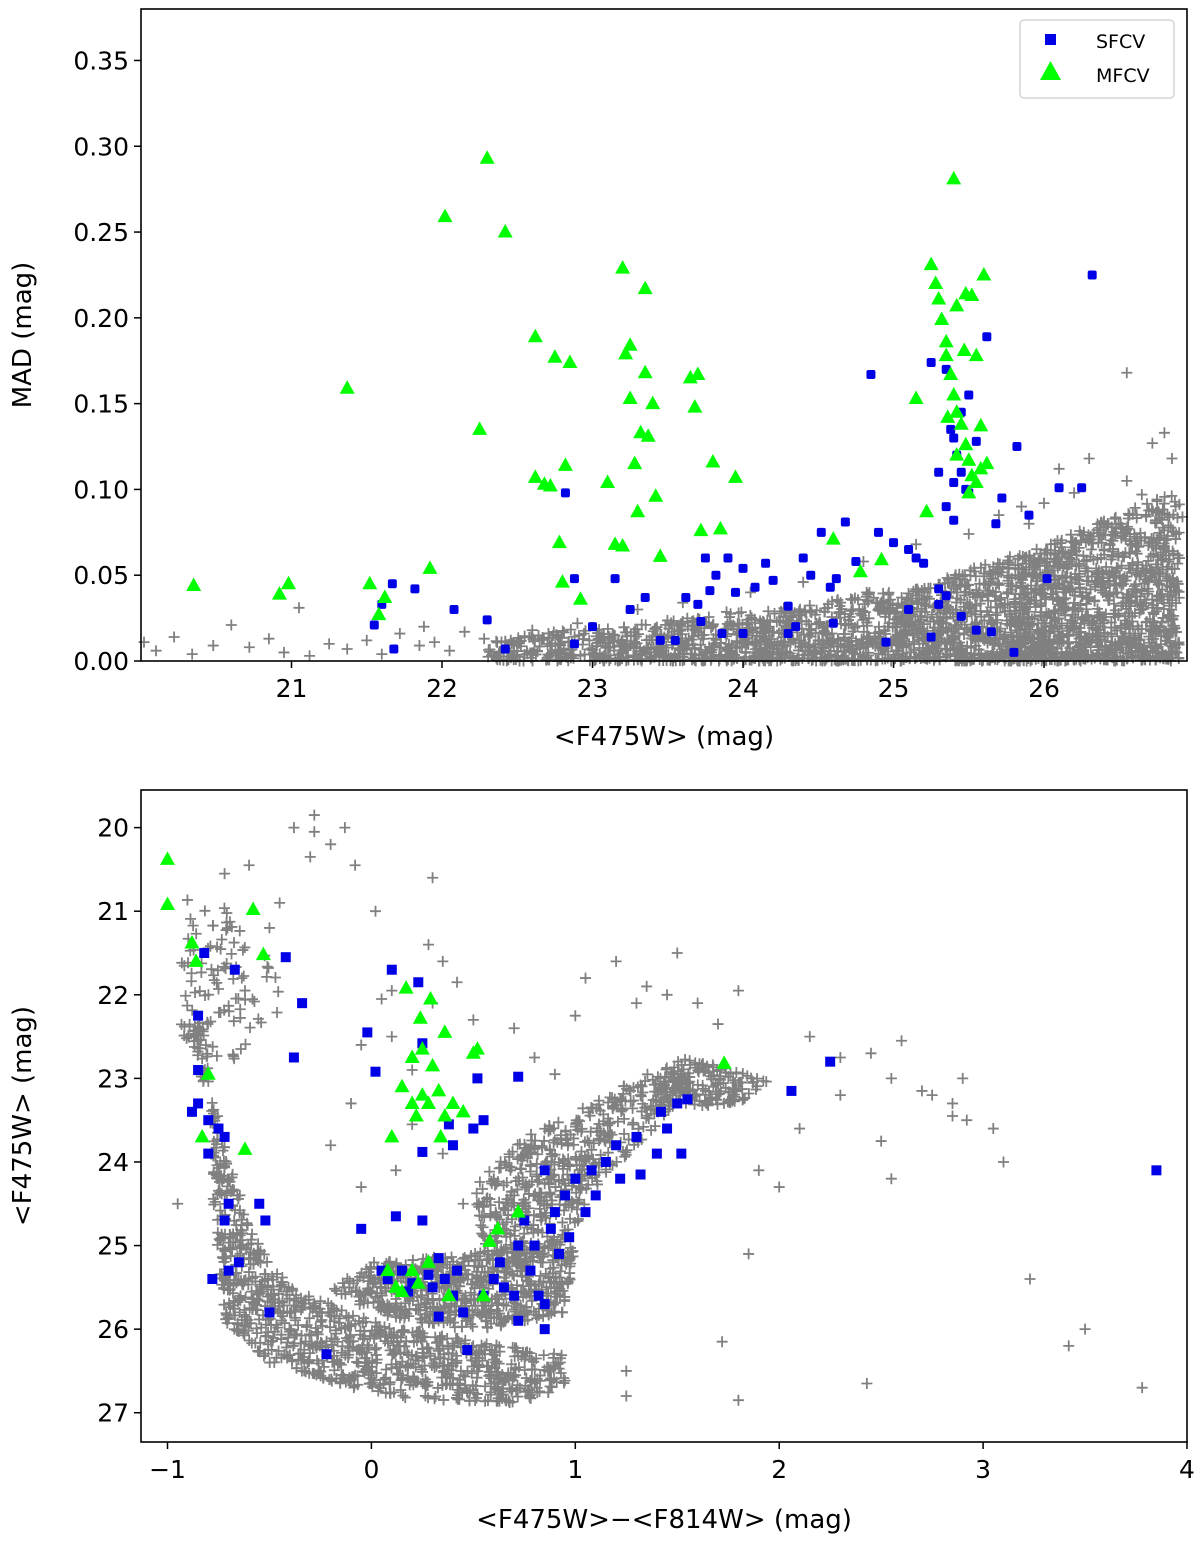 This screenshot has height=1546, width=1200. I want to click on top-x-axis: 21 22 23 24 25 26, so click(668, 682).